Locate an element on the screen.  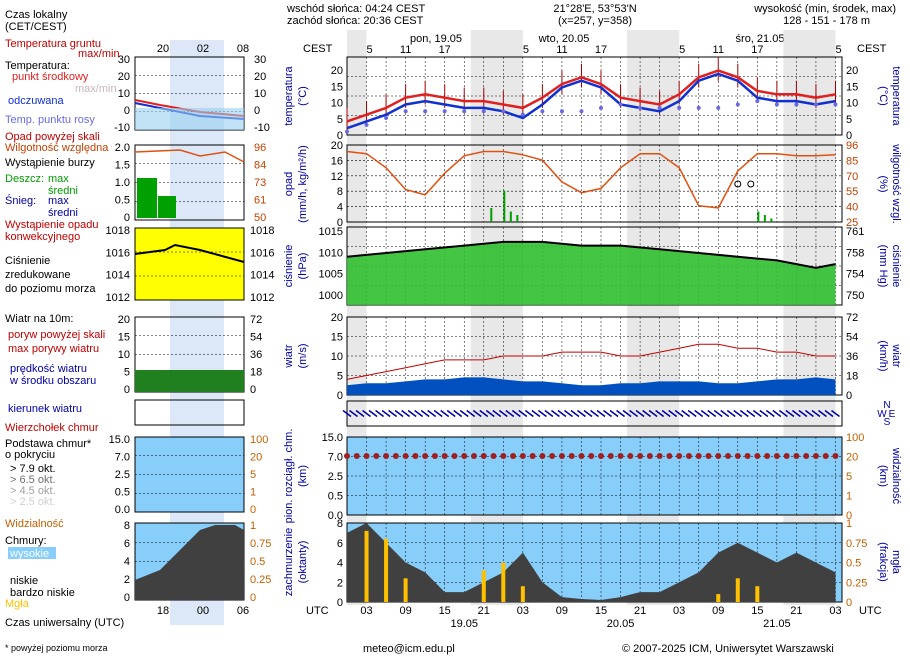
legend-temp-mid: punkt środkowy is located at coordinates (50, 77).